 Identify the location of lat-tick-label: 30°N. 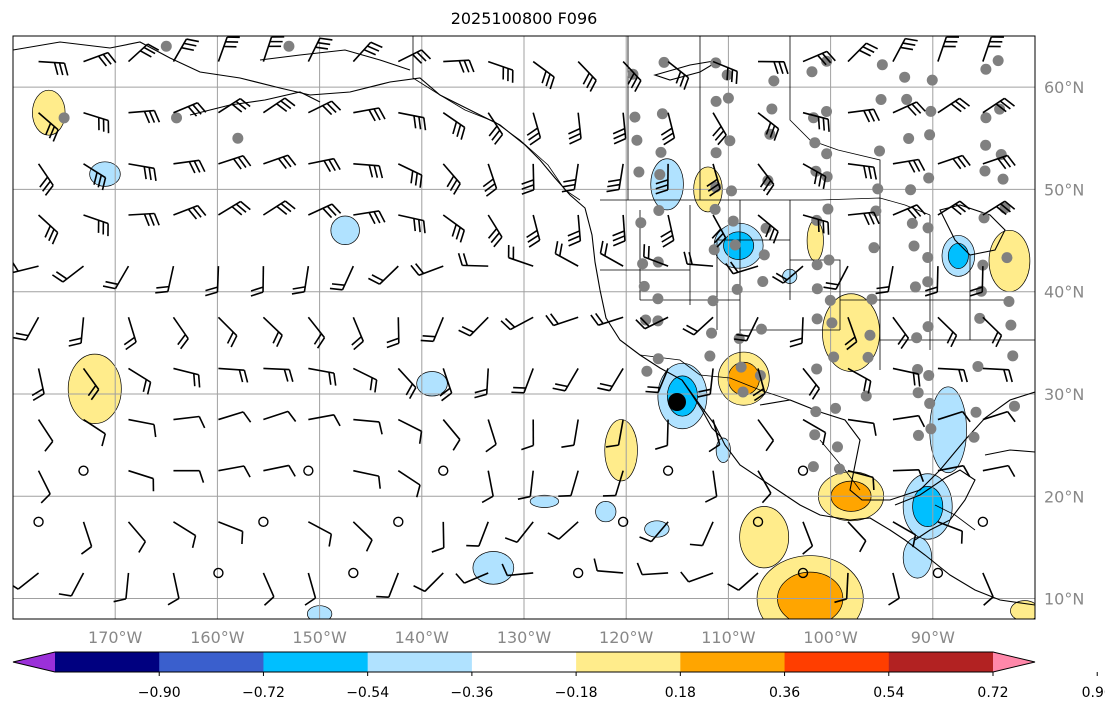
(1064, 394).